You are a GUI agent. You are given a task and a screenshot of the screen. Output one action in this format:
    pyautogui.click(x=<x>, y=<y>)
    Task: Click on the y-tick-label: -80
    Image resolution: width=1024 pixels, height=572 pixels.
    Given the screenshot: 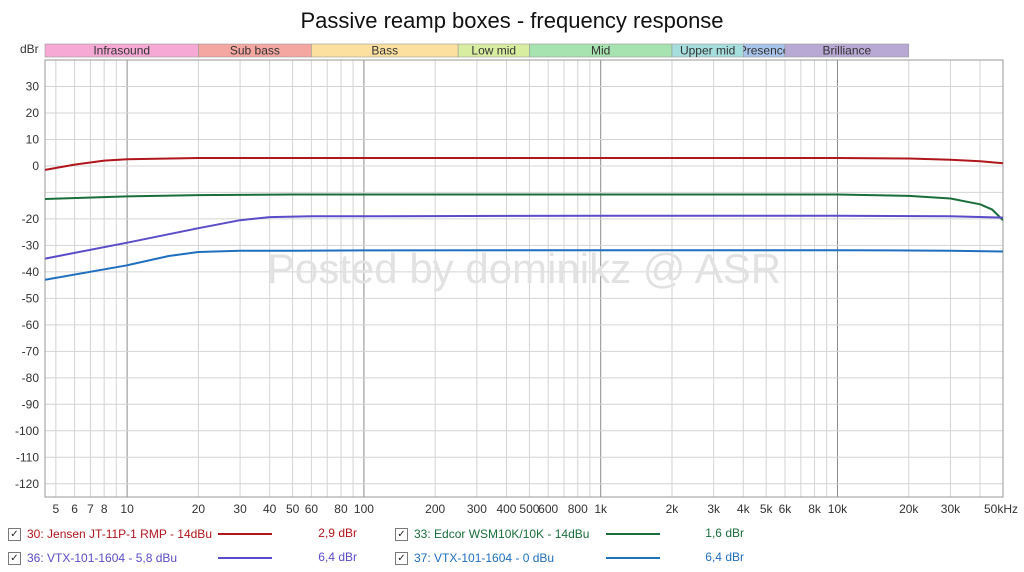 What is the action you would take?
    pyautogui.click(x=31, y=378)
    